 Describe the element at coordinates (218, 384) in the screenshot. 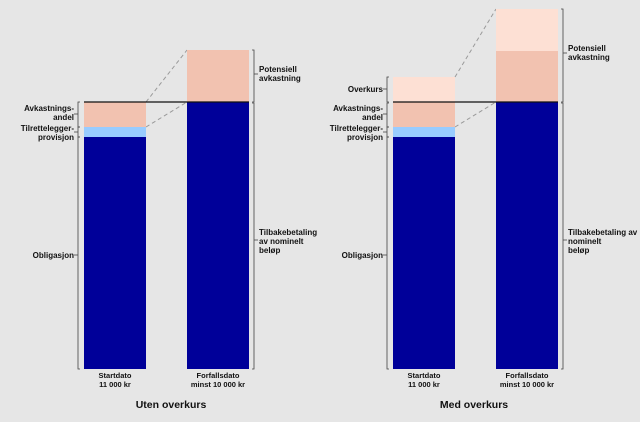

I see `left-caption-maturity-2: minst 10 000 kr` at that location.